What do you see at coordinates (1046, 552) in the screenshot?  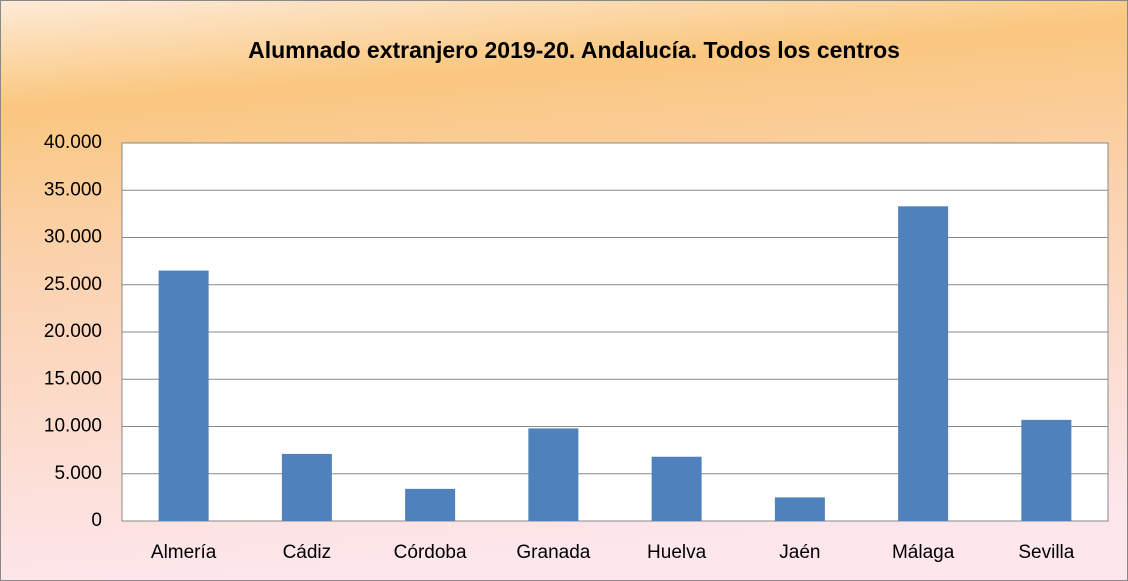 I see `x-tick-label: Sevilla` at bounding box center [1046, 552].